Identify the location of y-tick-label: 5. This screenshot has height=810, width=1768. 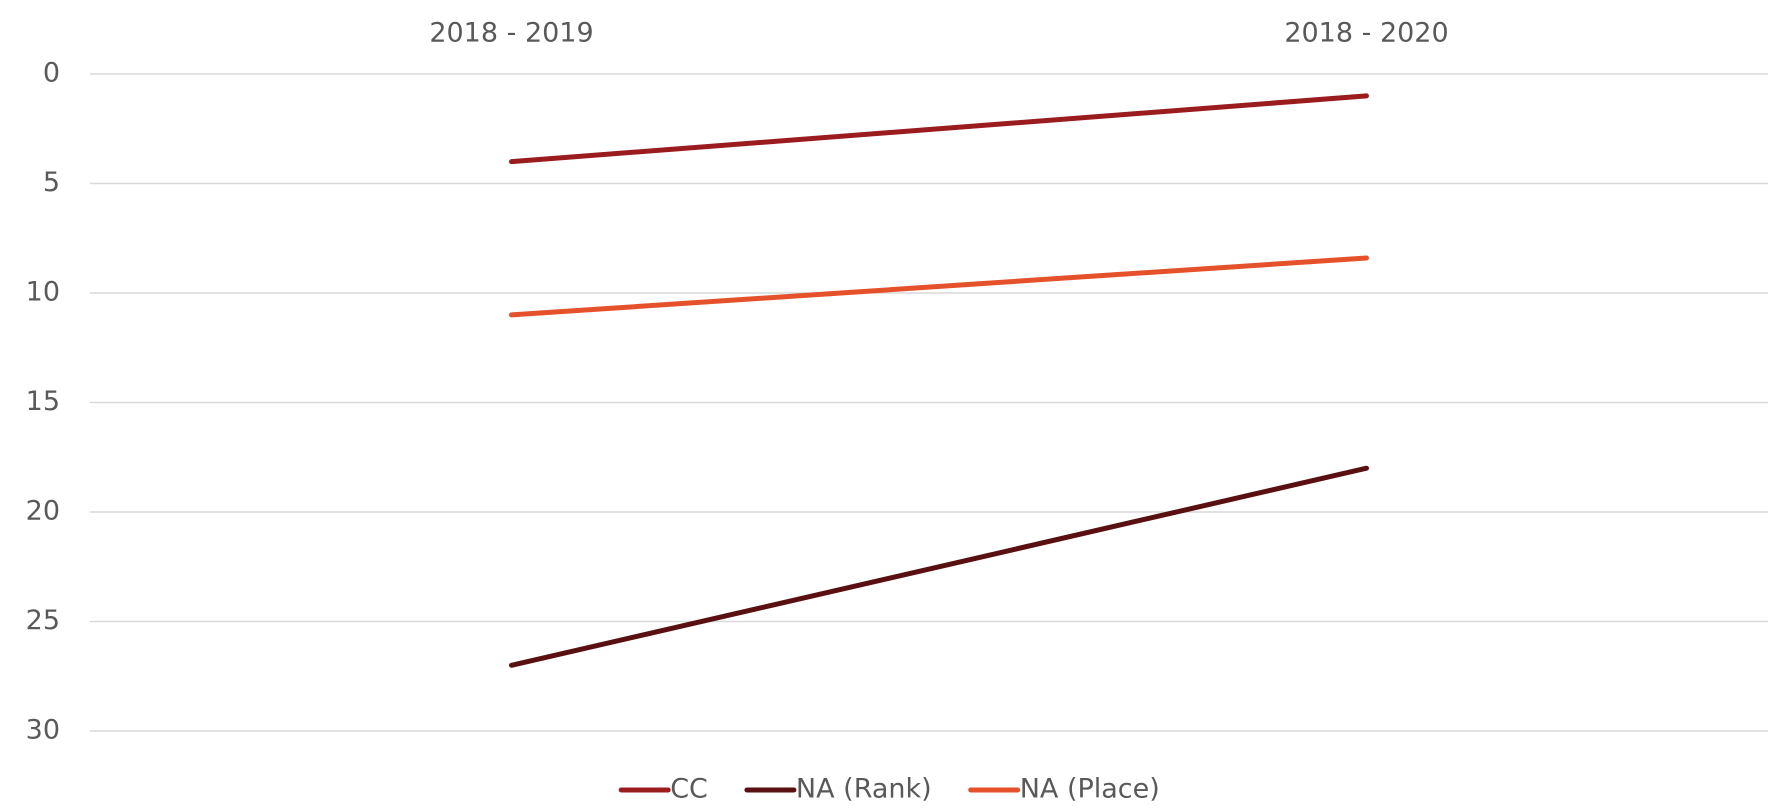
(51, 182).